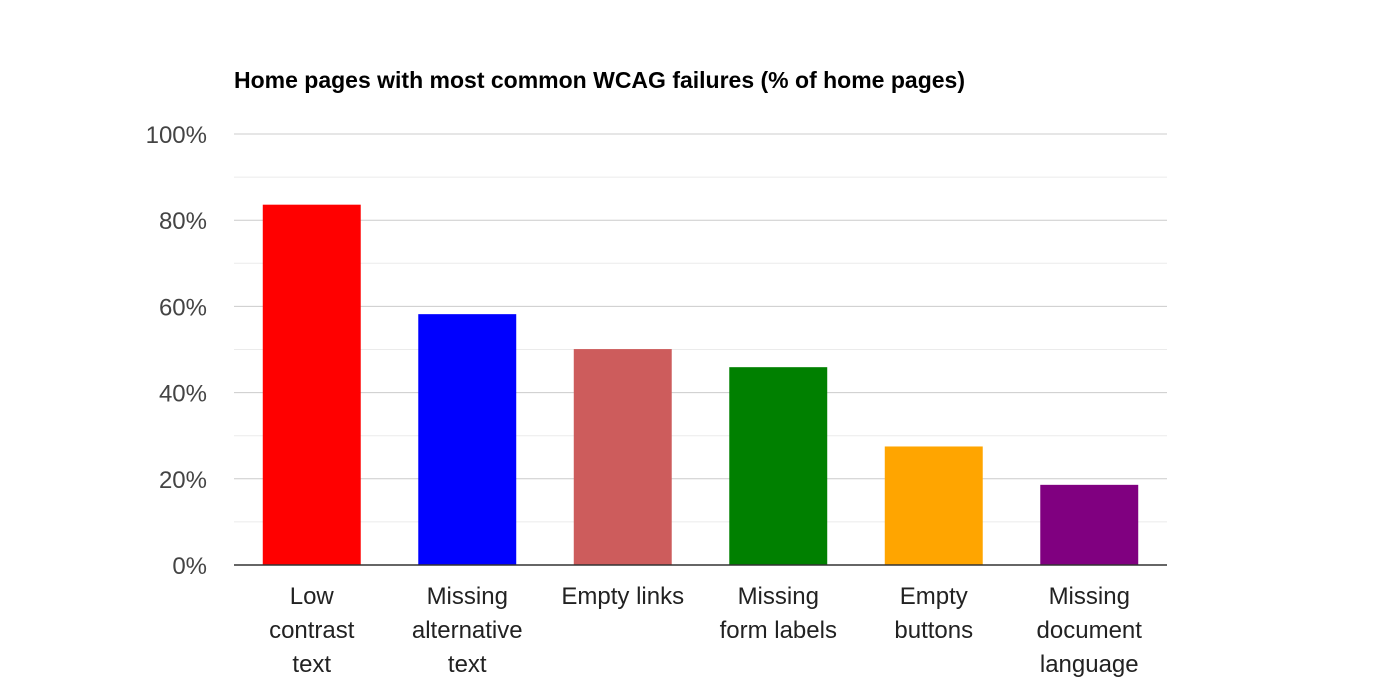 This screenshot has width=1400, height=700. I want to click on x-tick-label: Low contrast text, so click(312, 630).